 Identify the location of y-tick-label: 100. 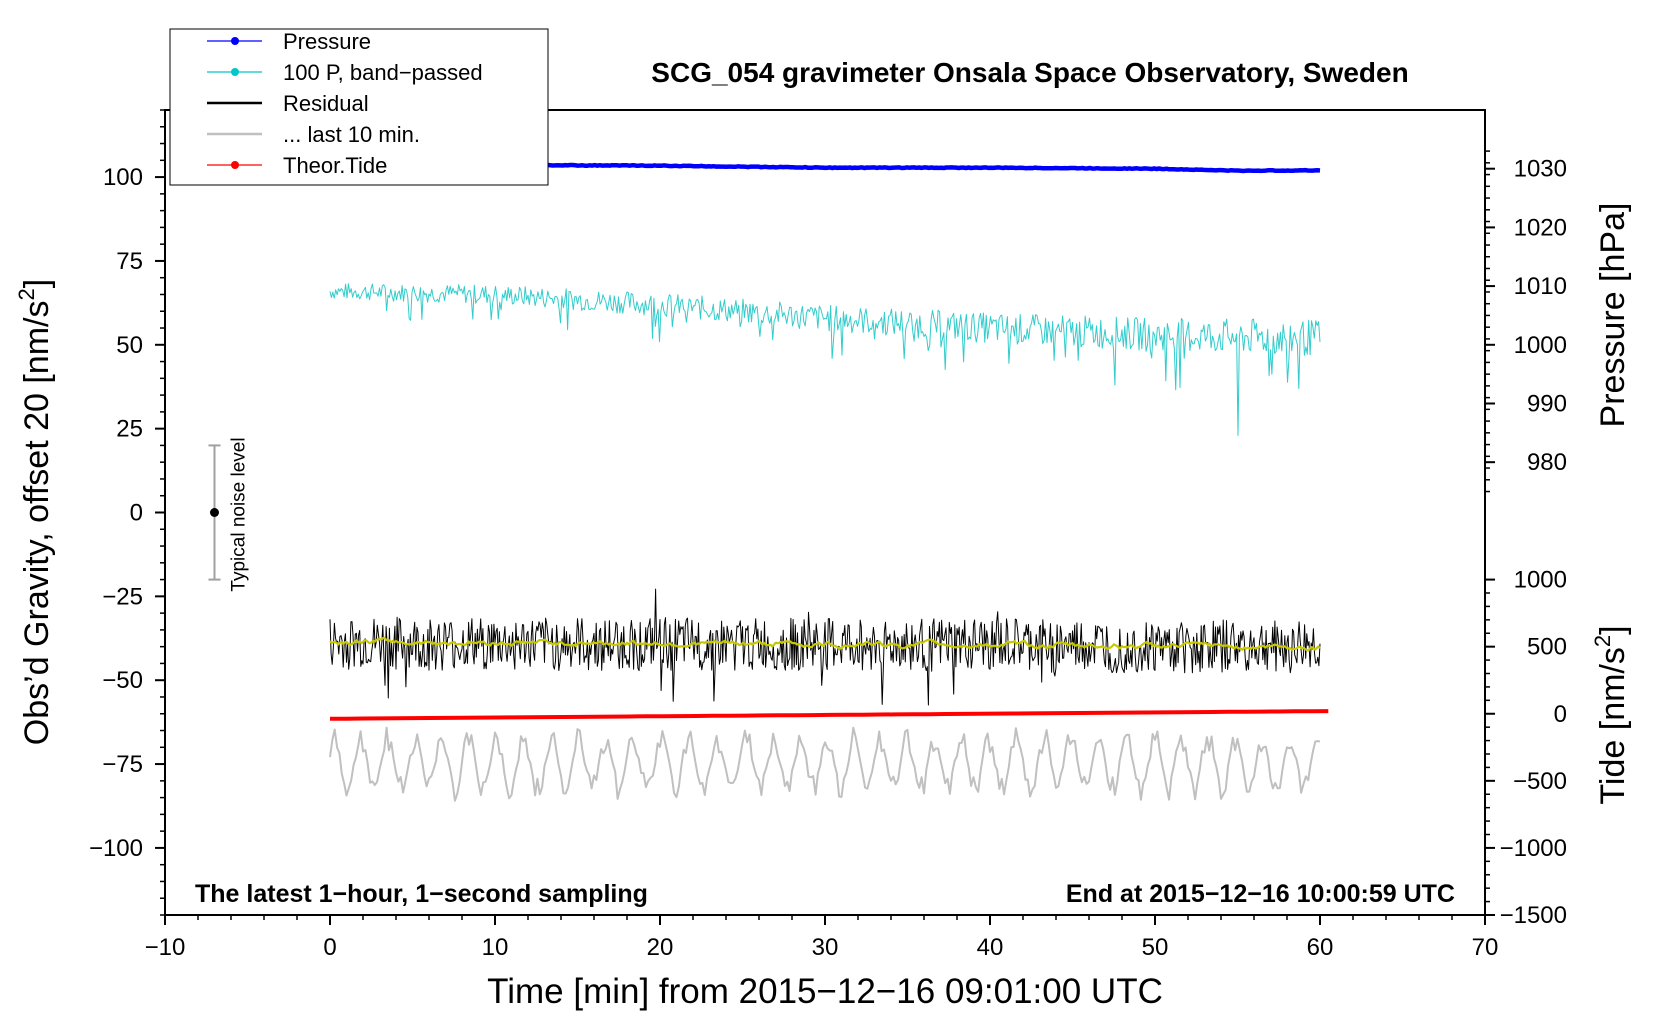
(123, 177).